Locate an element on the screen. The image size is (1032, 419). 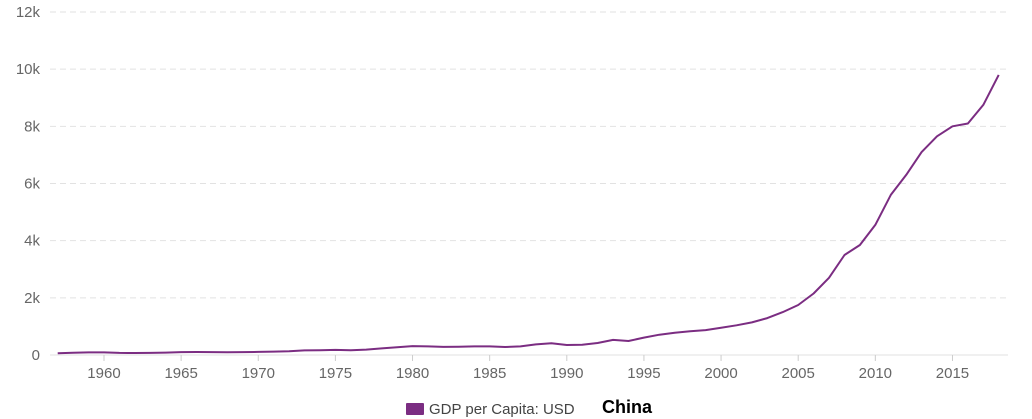
x-tick-label: 2010 is located at coordinates (875, 373).